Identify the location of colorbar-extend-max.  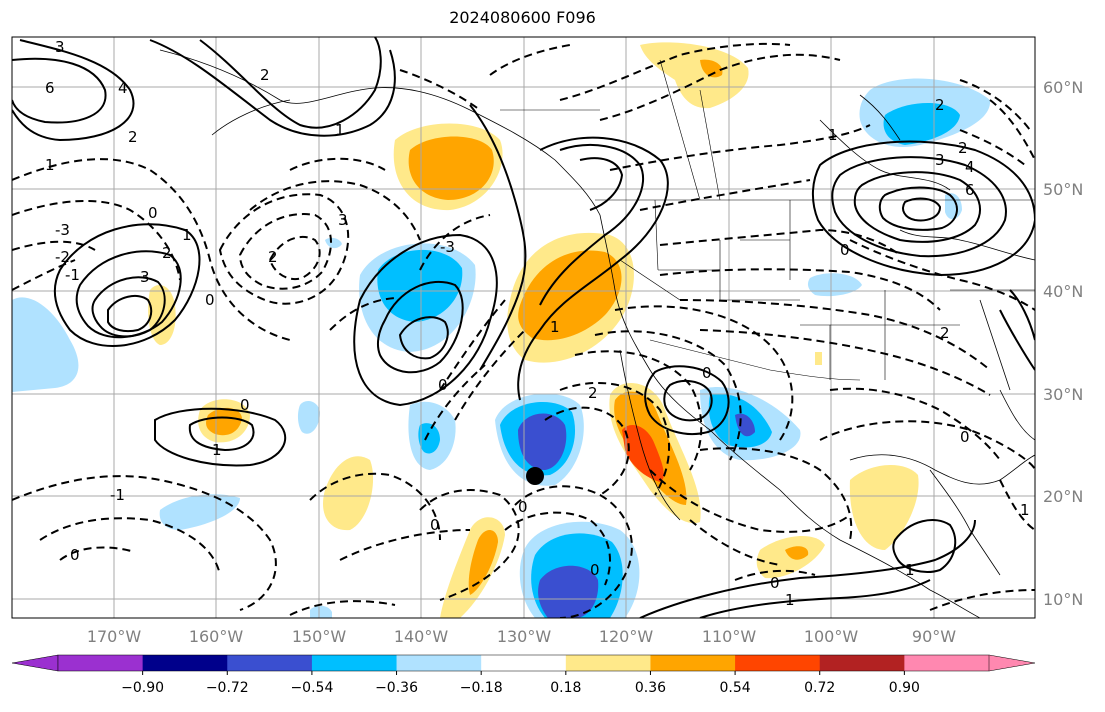
(1012, 663).